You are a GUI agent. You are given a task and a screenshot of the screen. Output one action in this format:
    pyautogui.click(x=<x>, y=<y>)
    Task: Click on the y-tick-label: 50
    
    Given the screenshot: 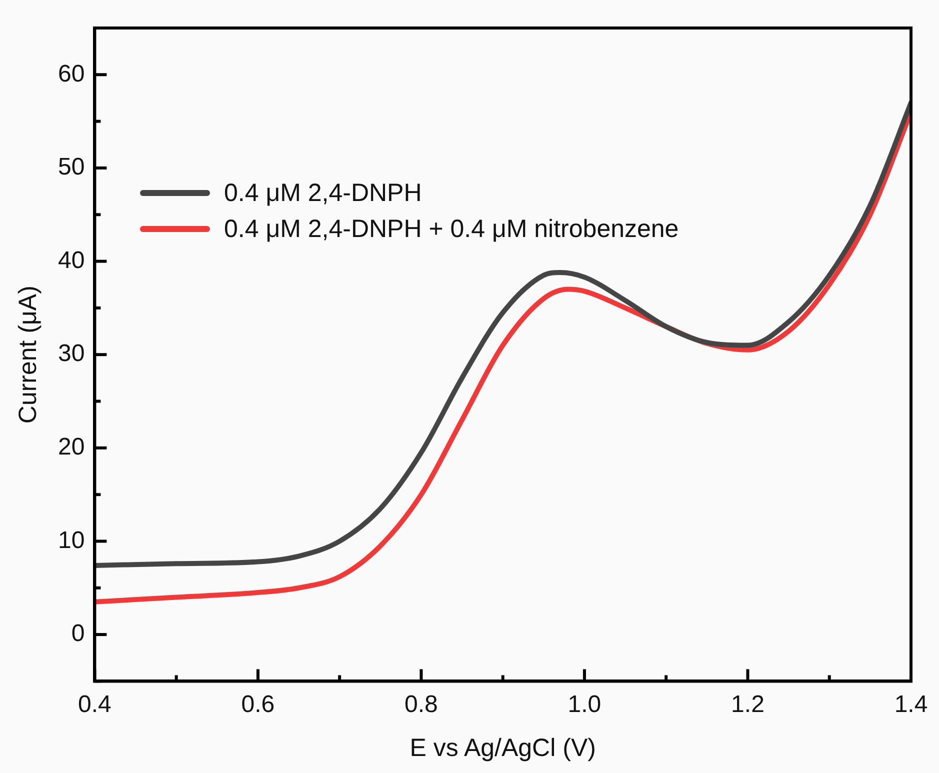 What is the action you would take?
    pyautogui.click(x=71, y=167)
    